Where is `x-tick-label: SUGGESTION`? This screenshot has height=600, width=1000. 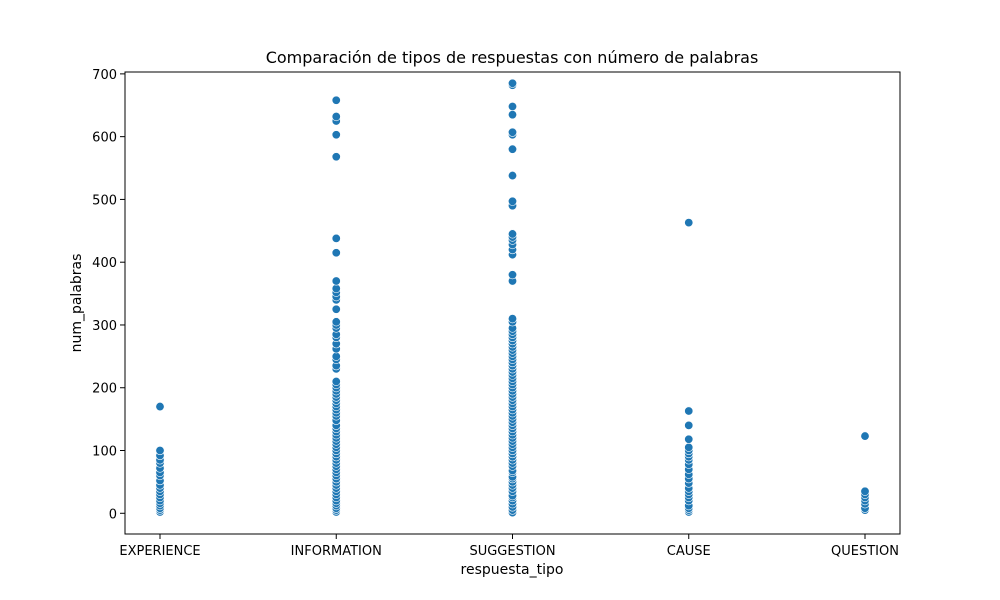 x-tick-label: SUGGESTION is located at coordinates (512, 551).